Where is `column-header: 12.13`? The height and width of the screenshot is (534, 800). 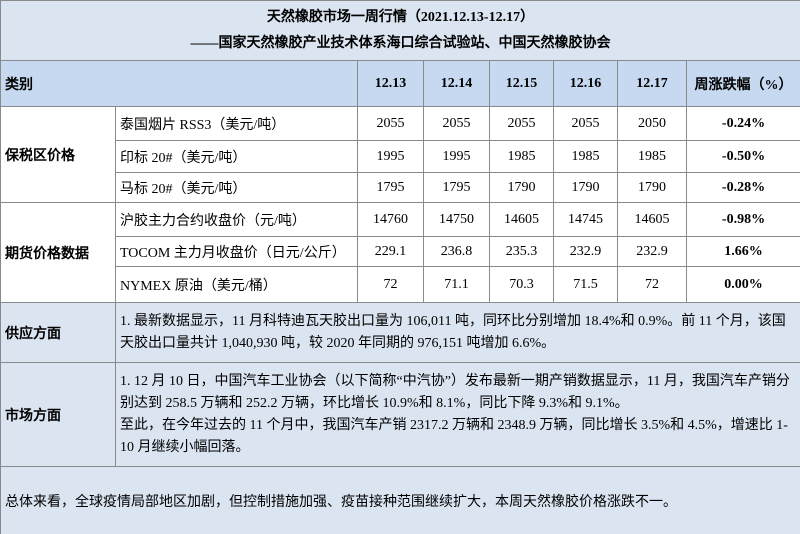 column-header: 12.13 is located at coordinates (390, 83).